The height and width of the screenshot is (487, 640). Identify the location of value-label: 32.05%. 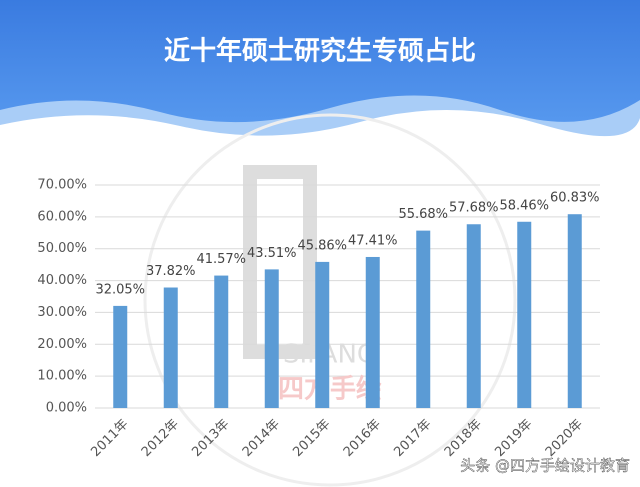
(120, 289).